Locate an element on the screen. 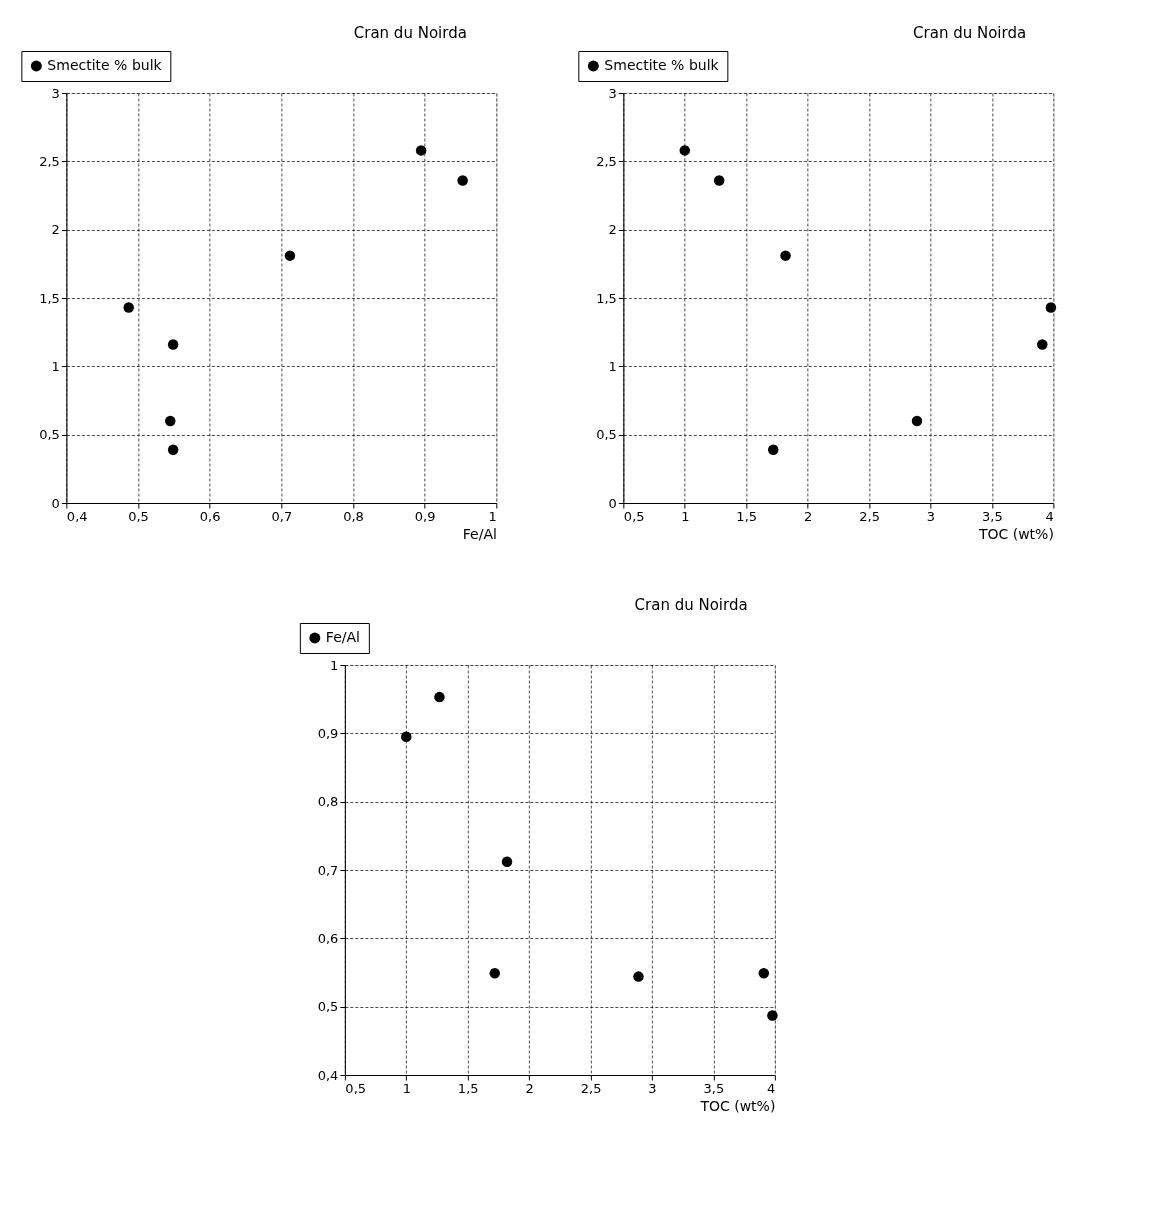 The image size is (1153, 1220). legend-label: Fe/Al is located at coordinates (342, 637).